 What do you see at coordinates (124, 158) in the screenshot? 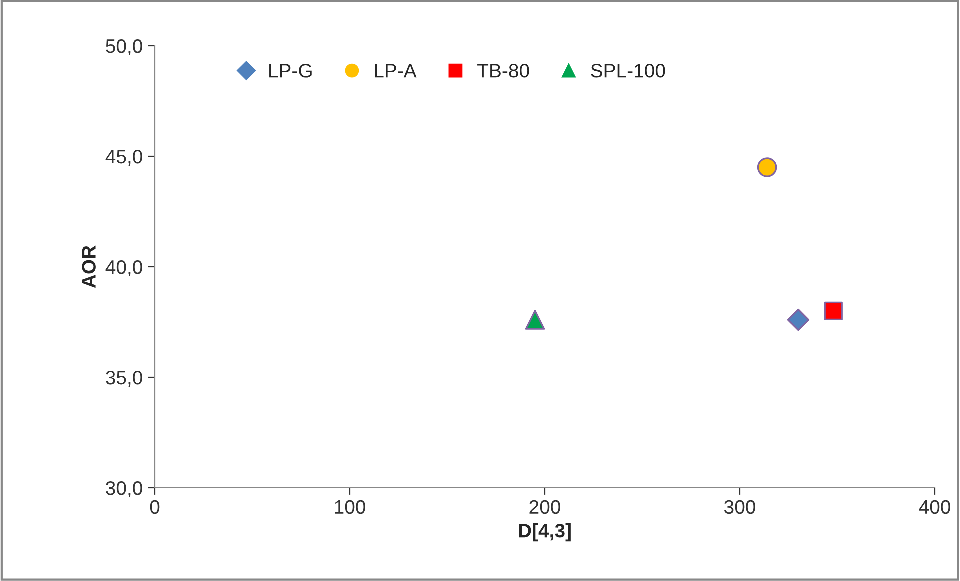
I see `y-tick-label: 45,0` at bounding box center [124, 158].